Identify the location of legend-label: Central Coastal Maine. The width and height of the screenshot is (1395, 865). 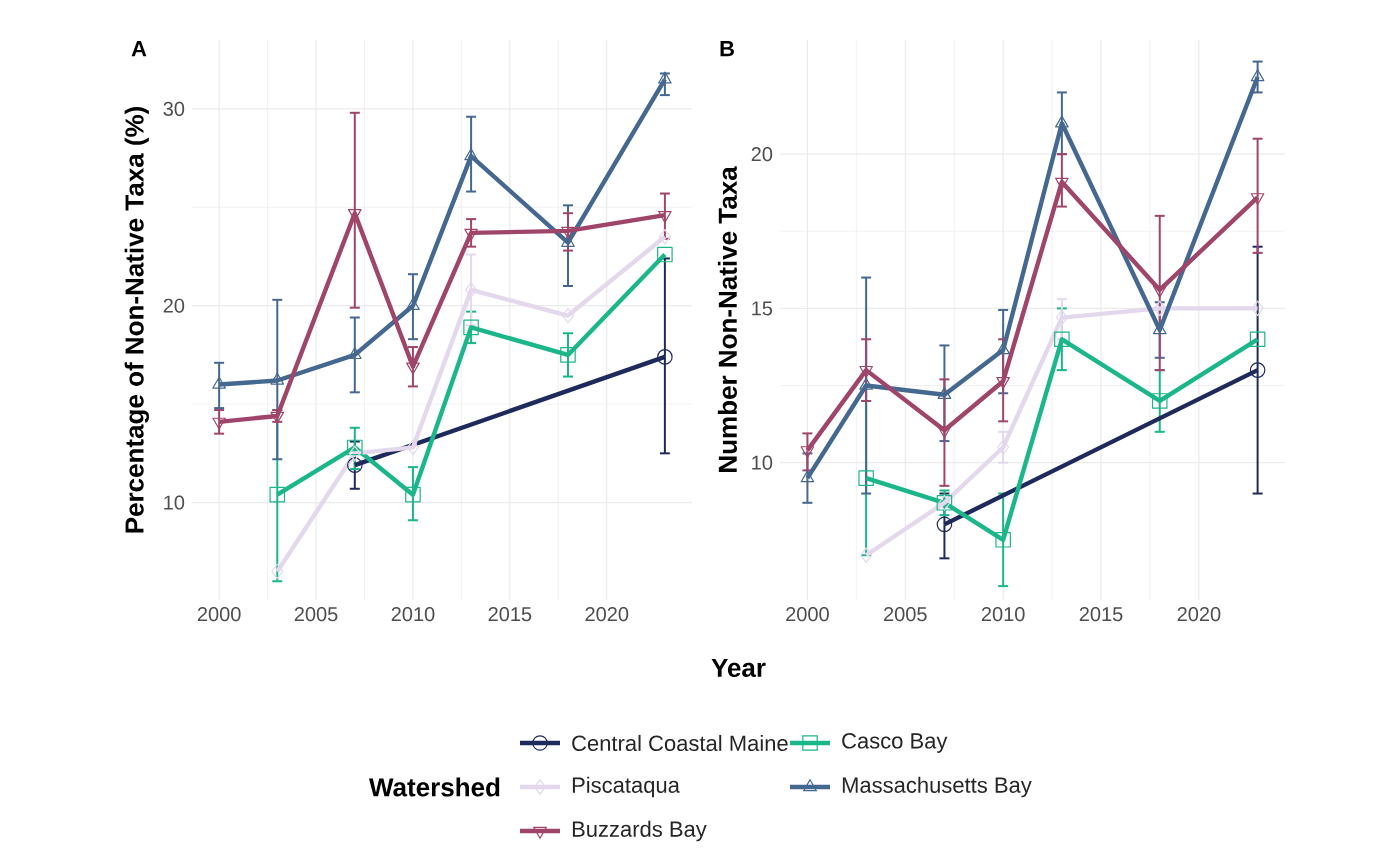
(680, 743).